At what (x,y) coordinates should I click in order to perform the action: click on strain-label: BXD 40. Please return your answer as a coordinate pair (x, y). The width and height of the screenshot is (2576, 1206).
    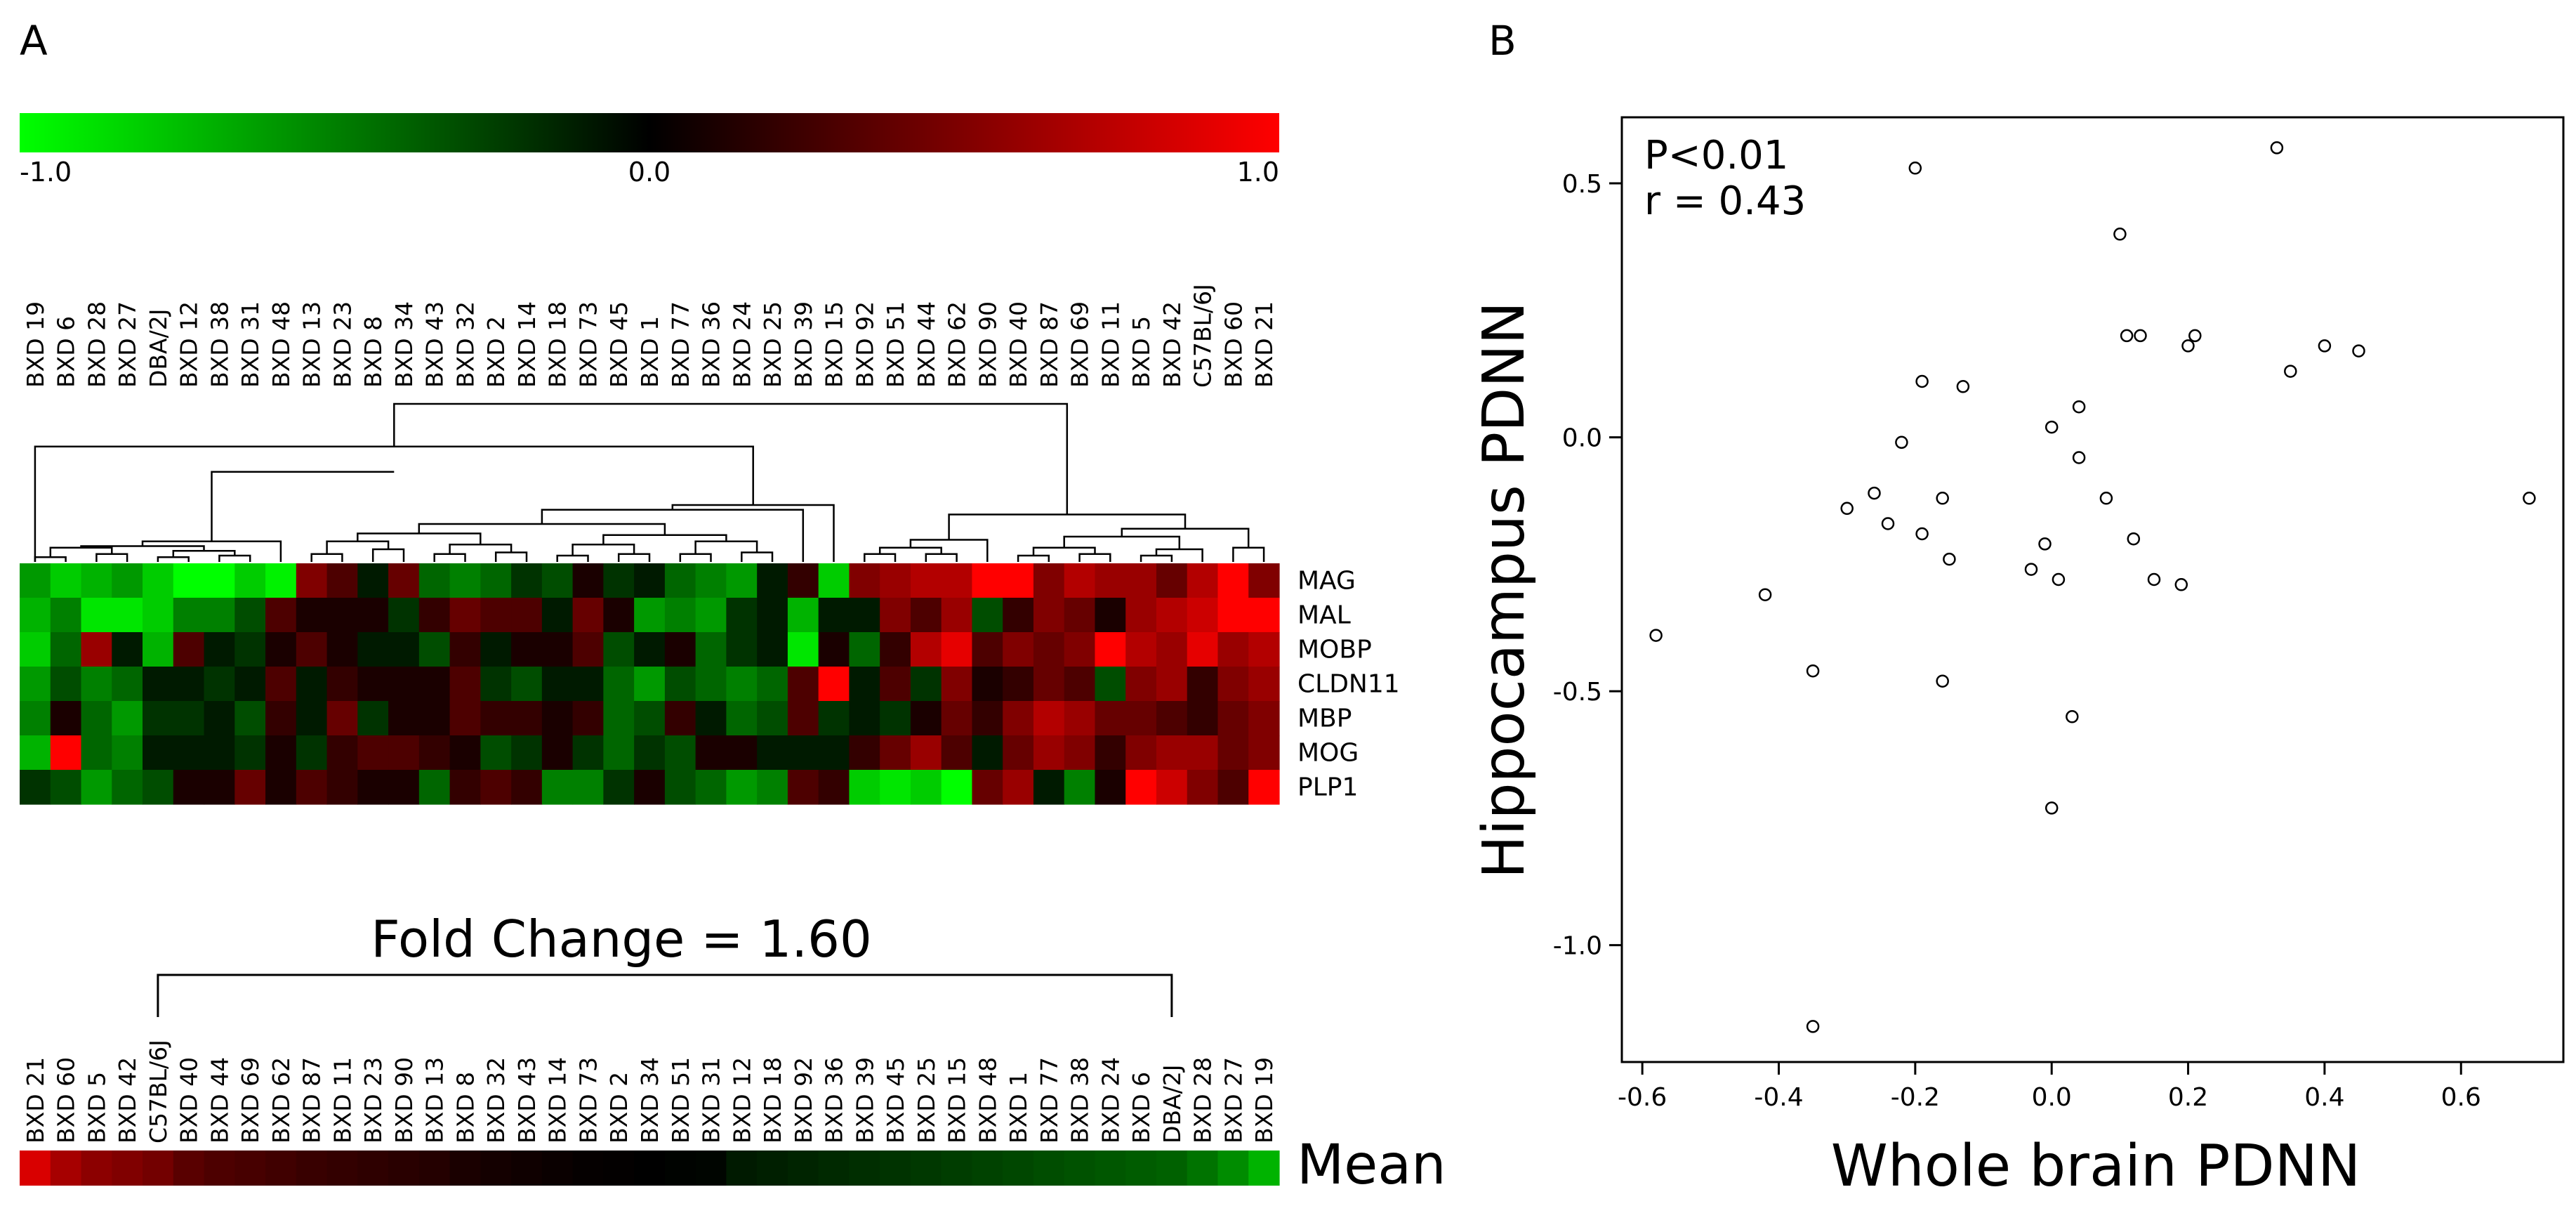
    Looking at the image, I should click on (1018, 344).